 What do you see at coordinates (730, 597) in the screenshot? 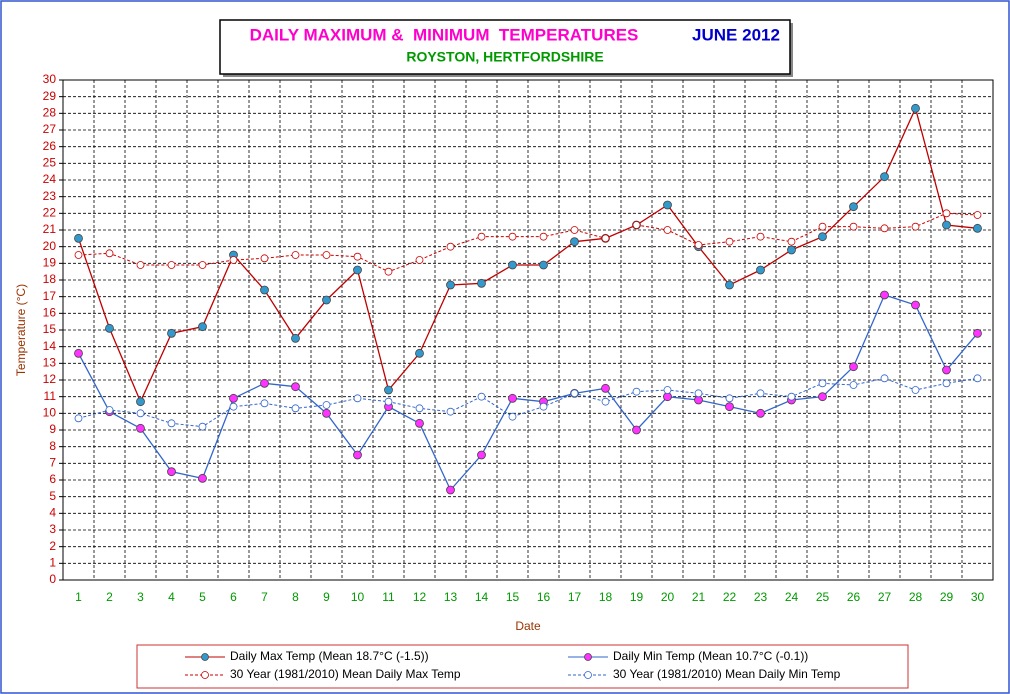
I see `x-tick-label: 22` at bounding box center [730, 597].